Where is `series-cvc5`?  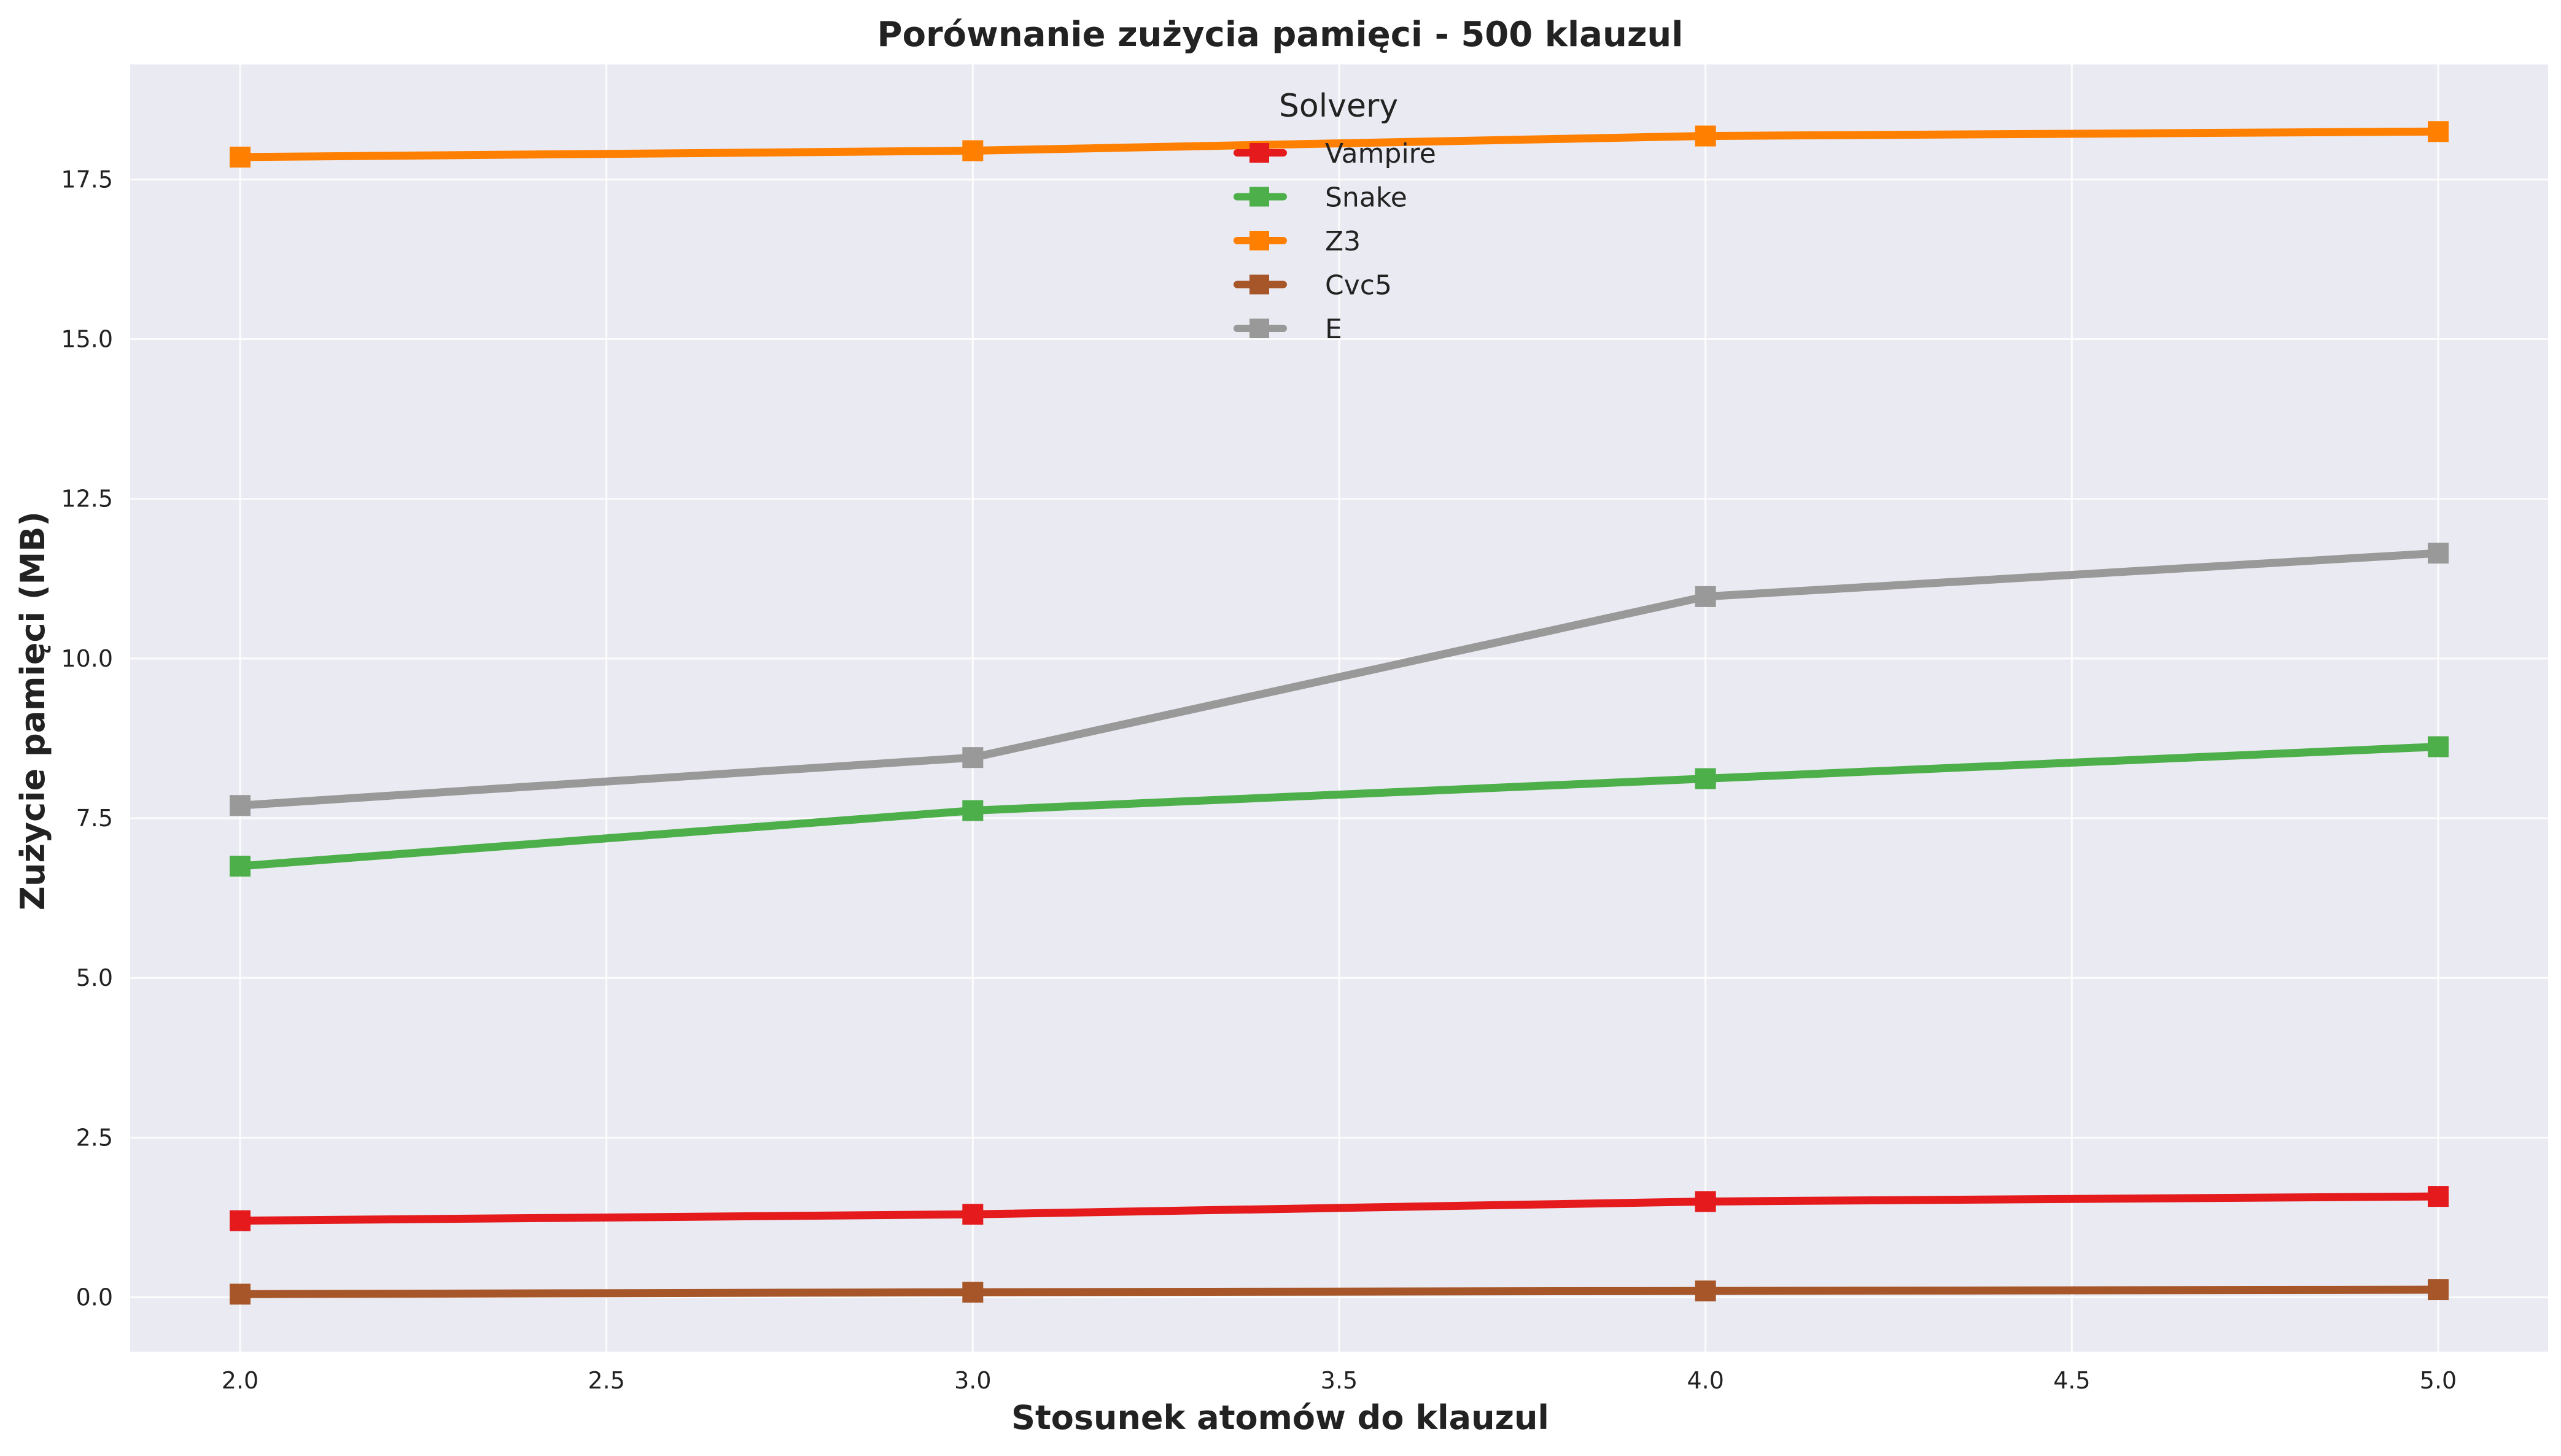
series-cvc5 is located at coordinates (1339, 1292).